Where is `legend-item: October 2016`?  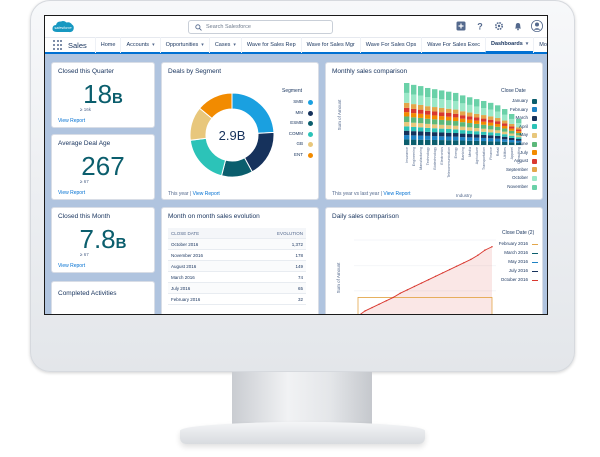 legend-item: October 2016 is located at coordinates (514, 279).